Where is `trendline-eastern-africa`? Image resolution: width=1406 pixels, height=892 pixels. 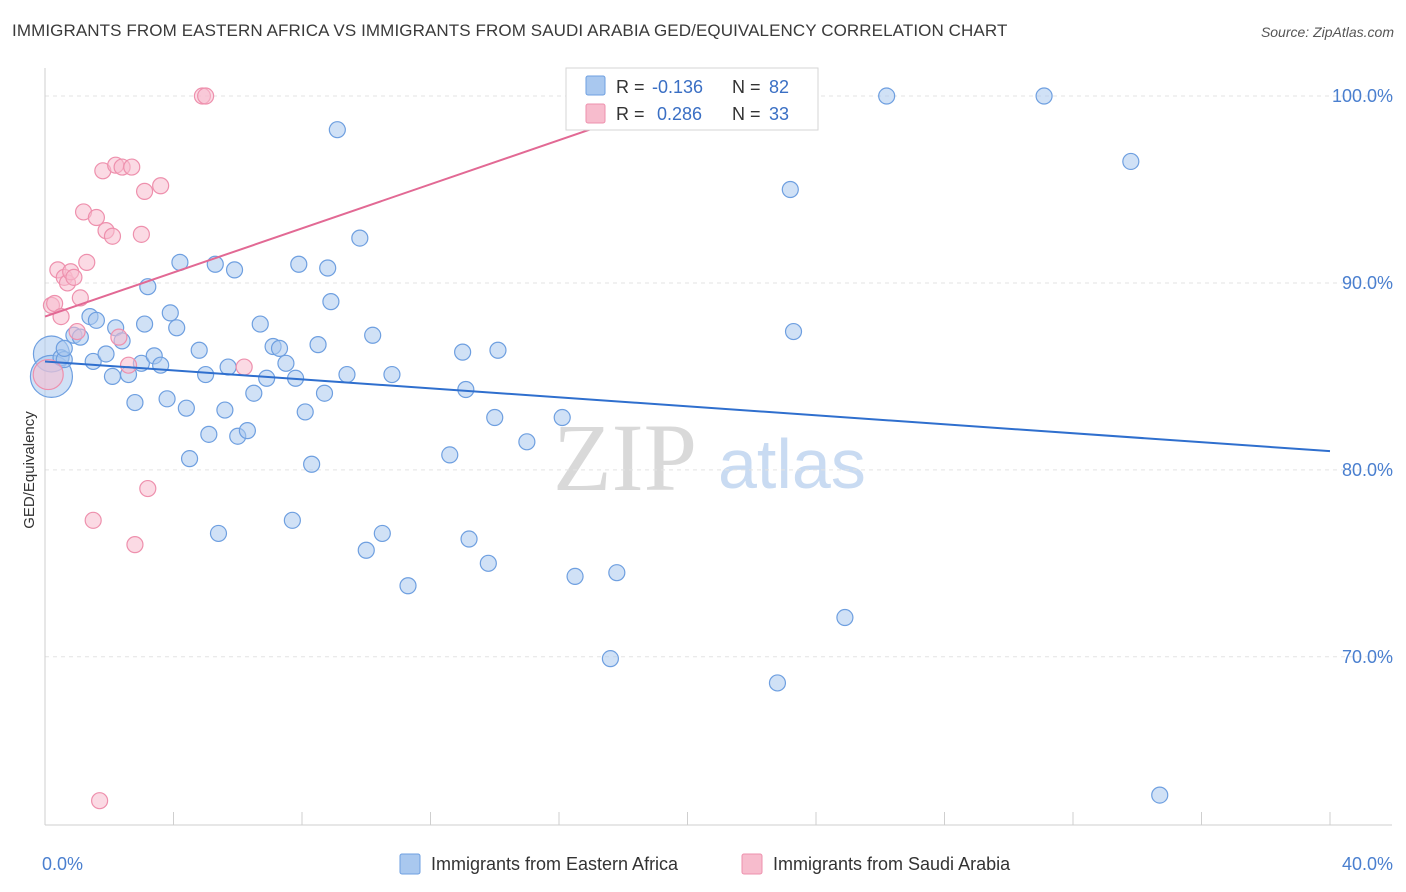
trendline-eastern-africa is located at coordinates (687, 406).